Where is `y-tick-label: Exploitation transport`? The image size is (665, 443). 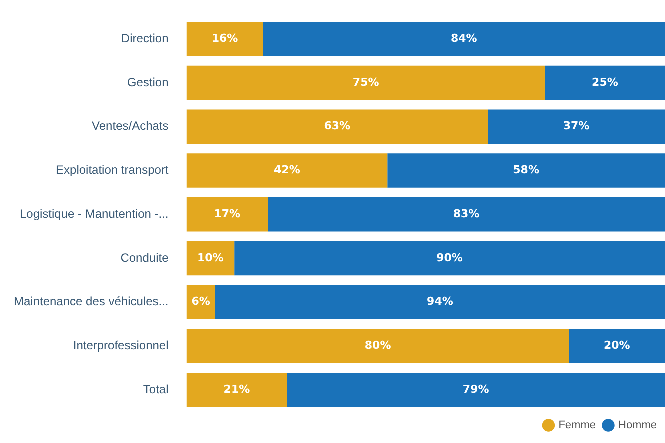
y-tick-label: Exploitation transport is located at coordinates (113, 170).